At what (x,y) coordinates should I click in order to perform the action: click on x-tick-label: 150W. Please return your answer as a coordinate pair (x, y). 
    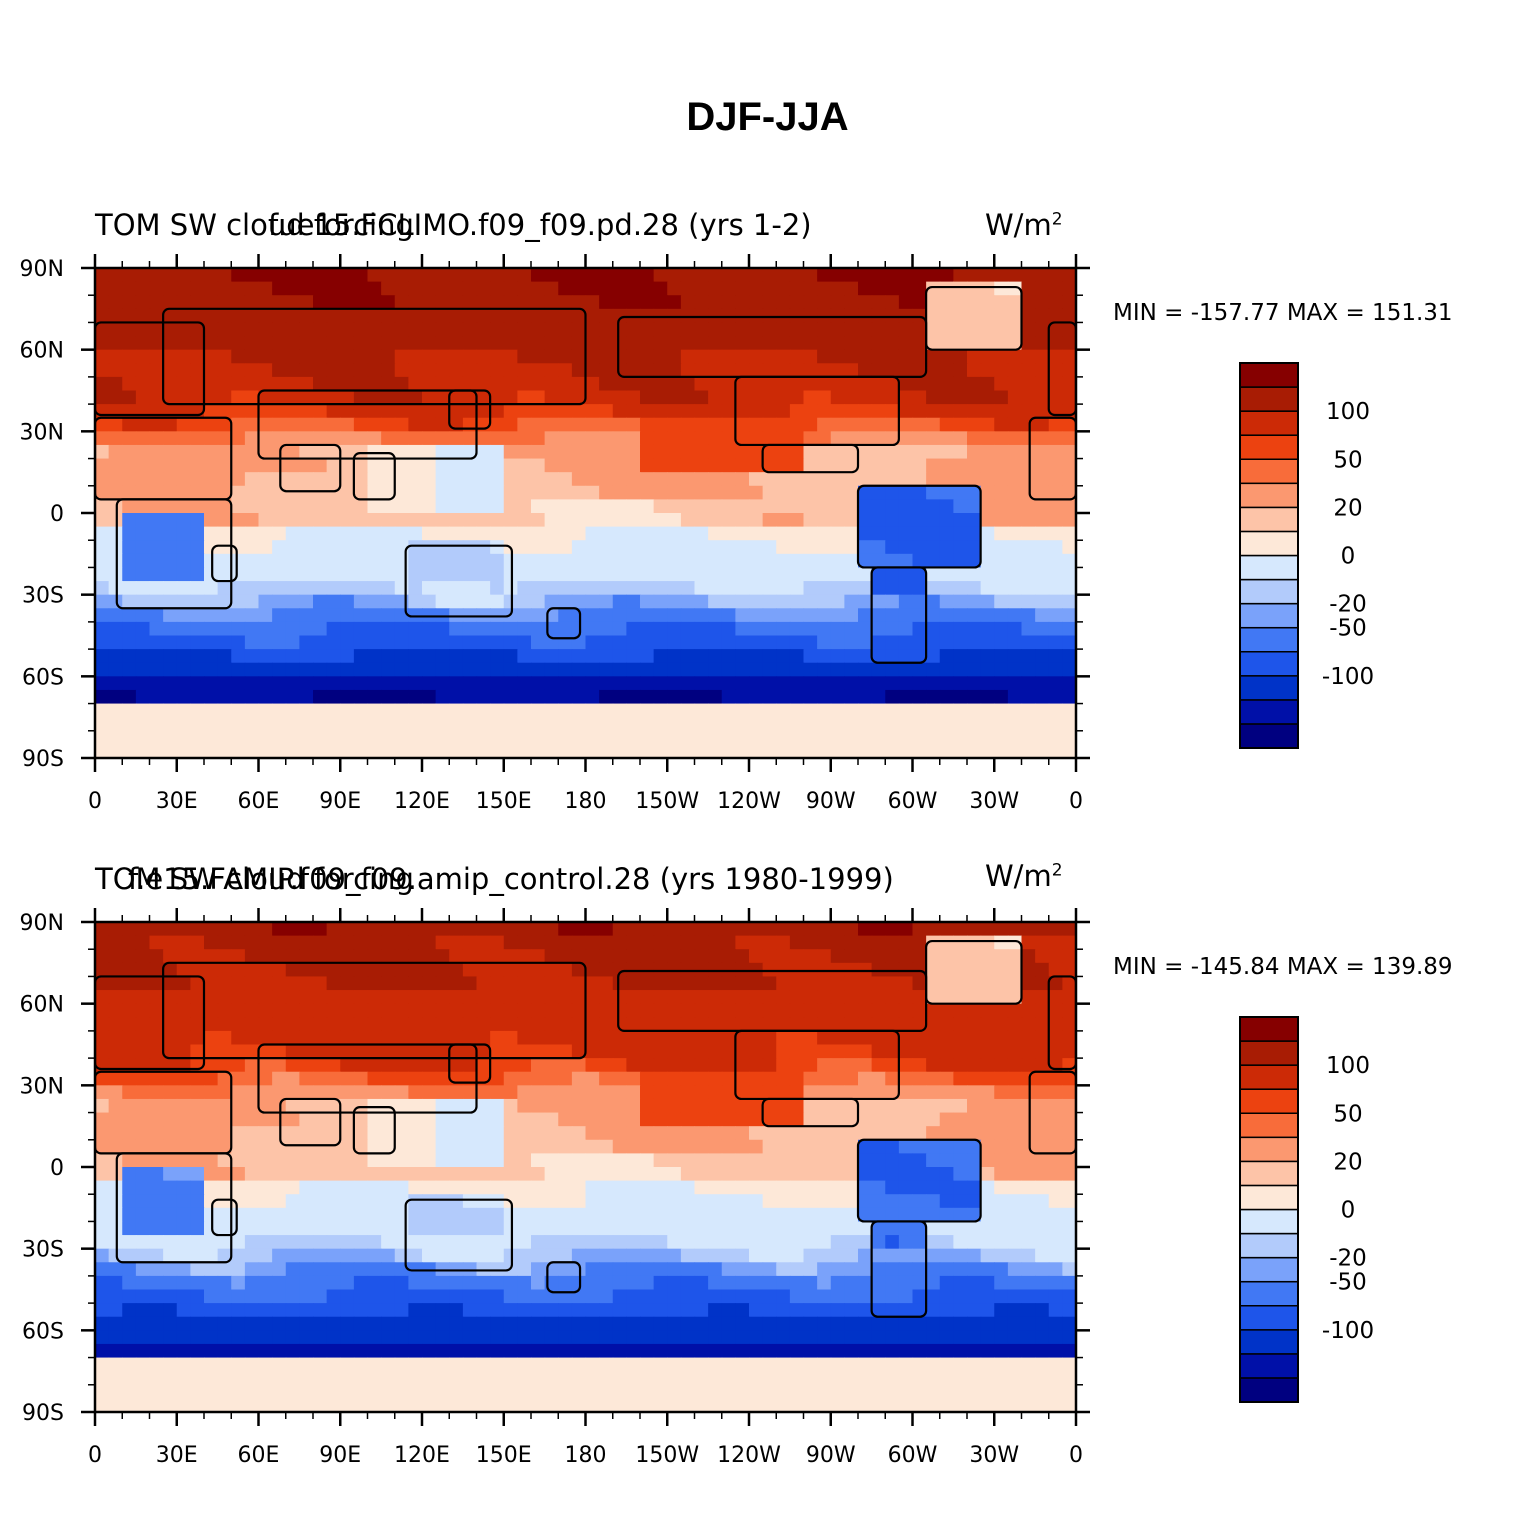
    Looking at the image, I should click on (667, 801).